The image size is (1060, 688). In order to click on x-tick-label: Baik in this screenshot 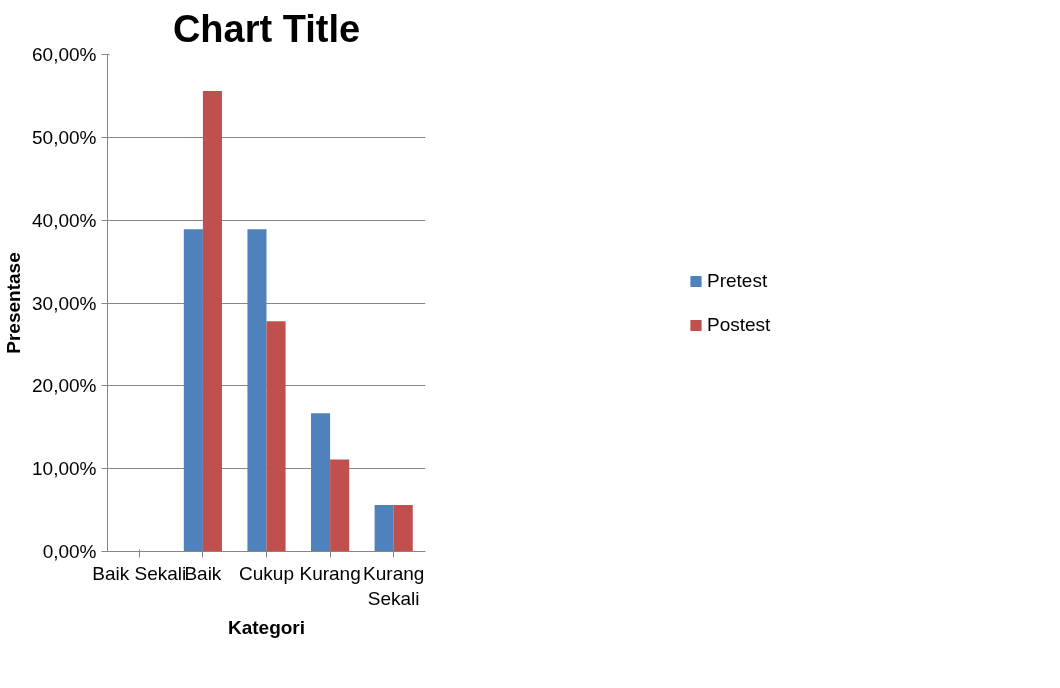, I will do `click(203, 573)`.